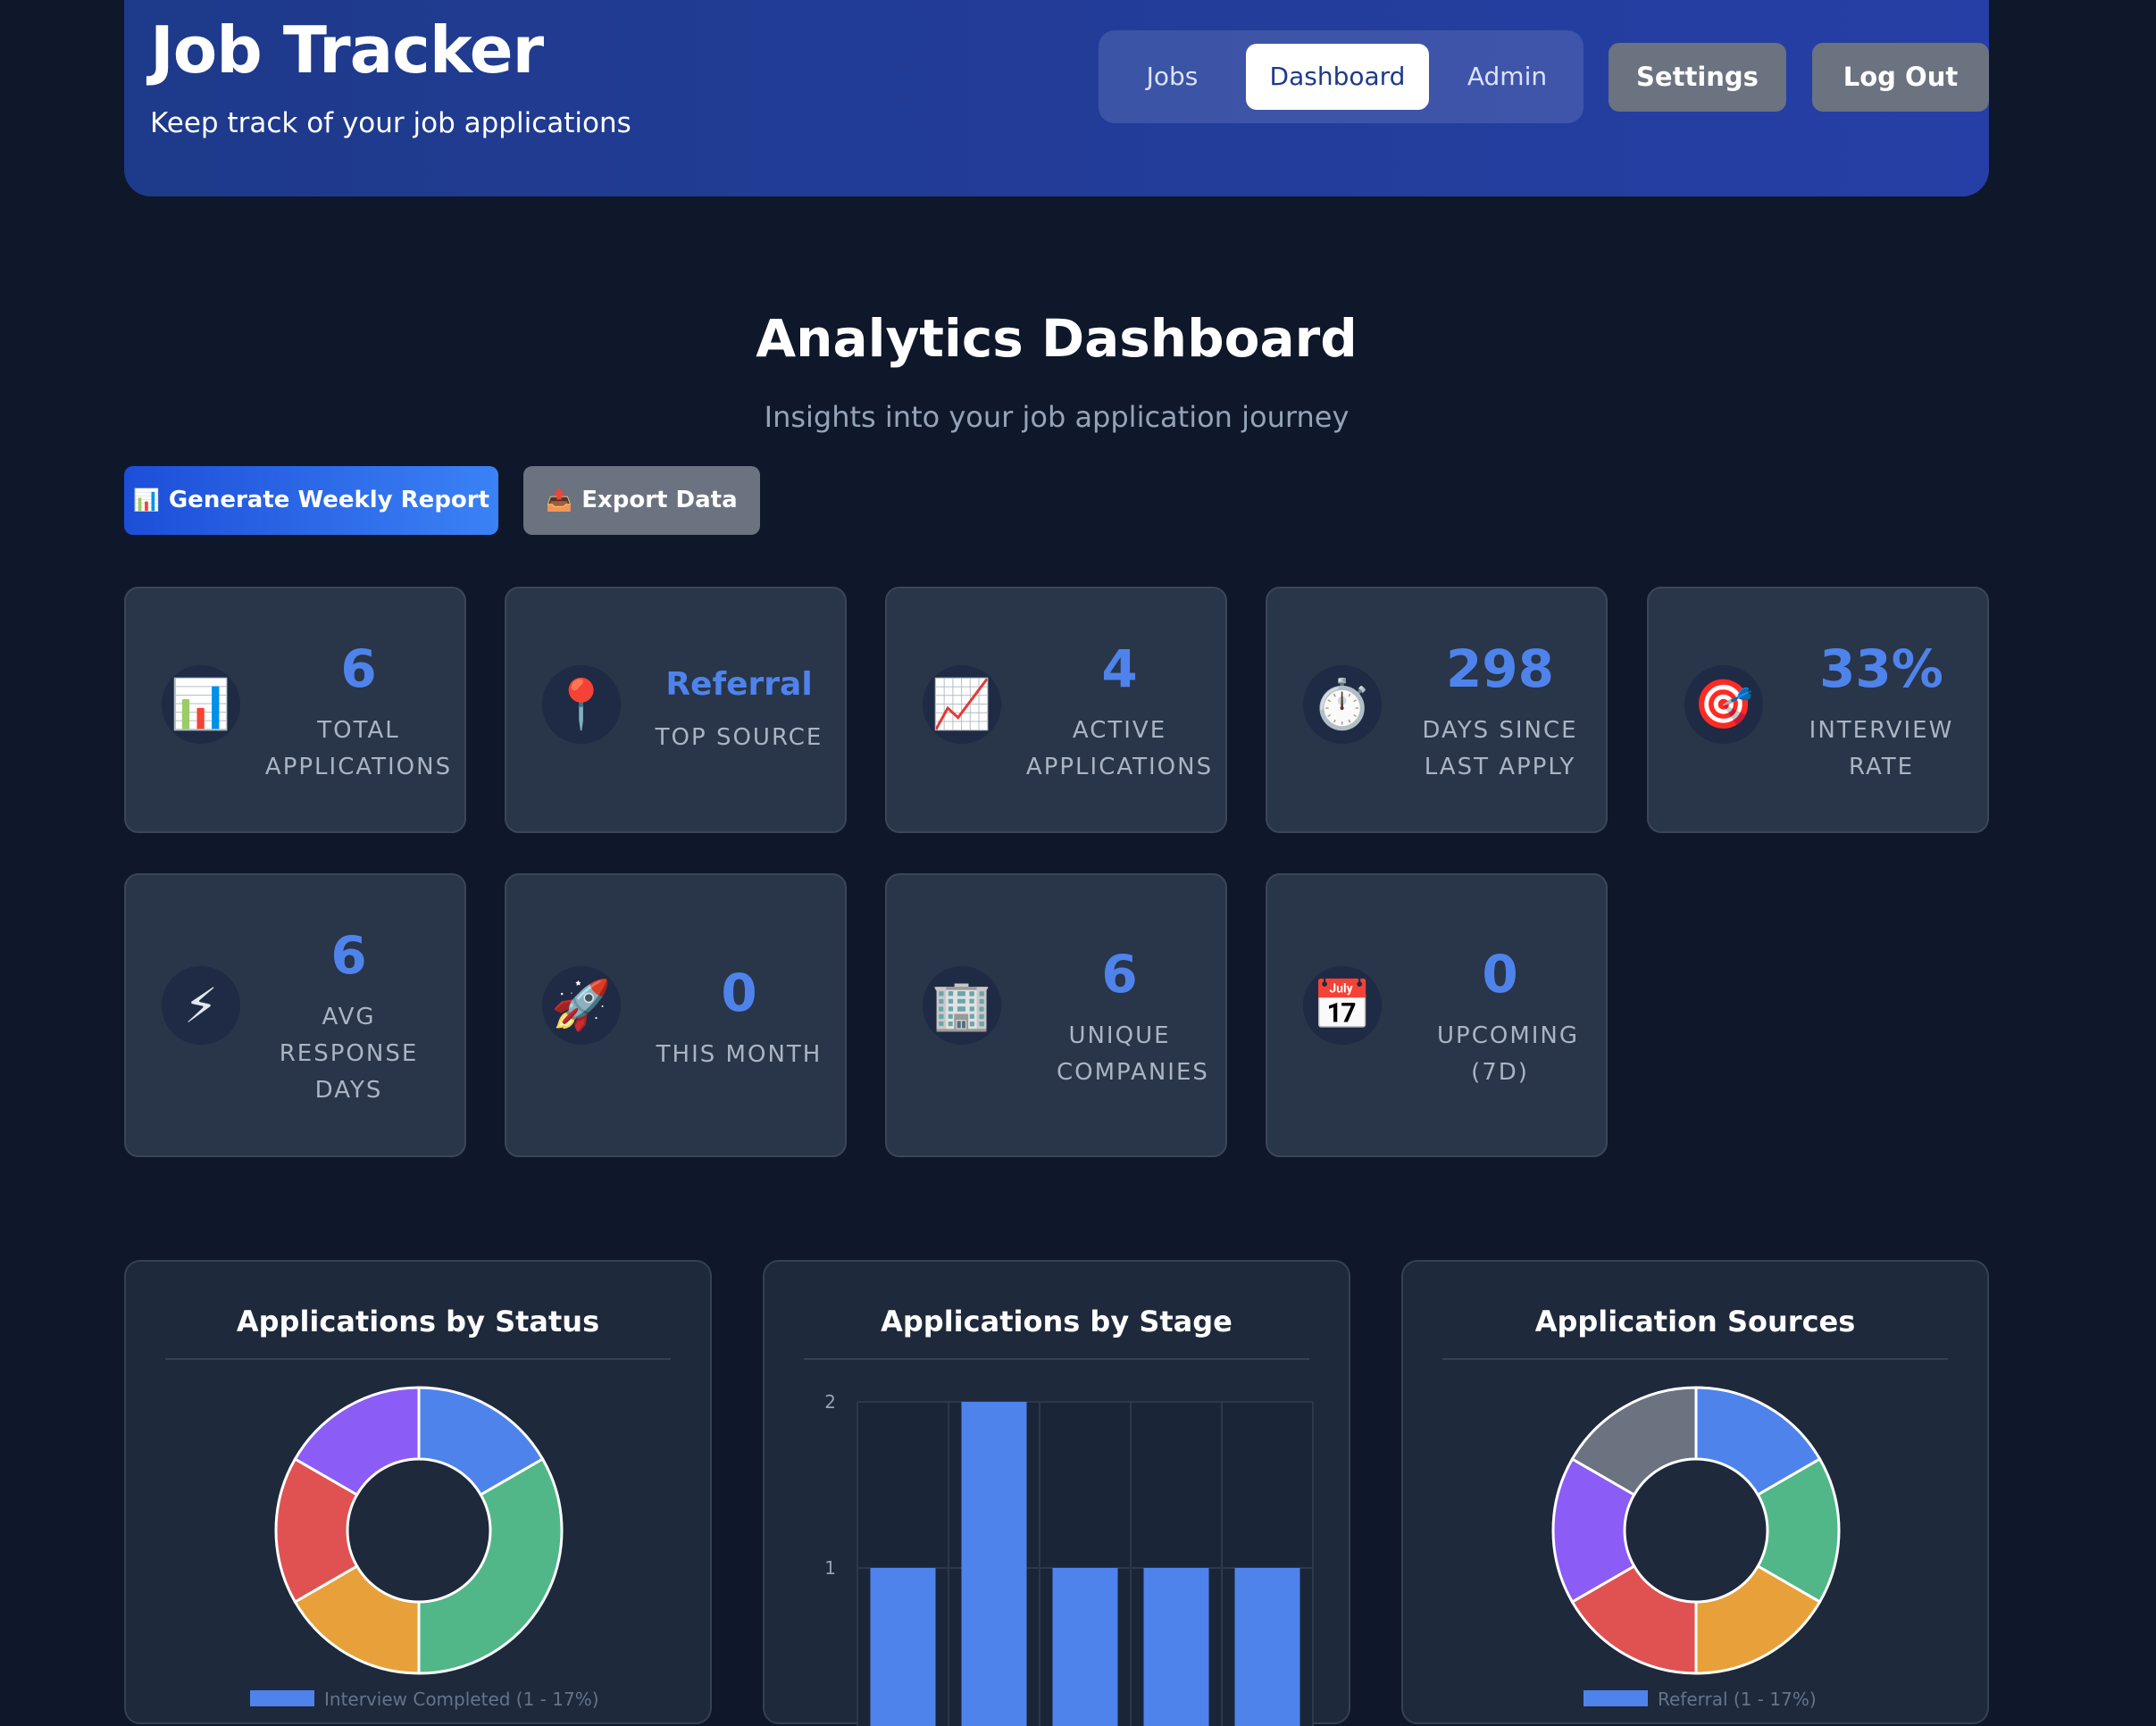 The image size is (2156, 1726). What do you see at coordinates (1508, 1054) in the screenshot?
I see `stat-label: Upcoming (7D)` at bounding box center [1508, 1054].